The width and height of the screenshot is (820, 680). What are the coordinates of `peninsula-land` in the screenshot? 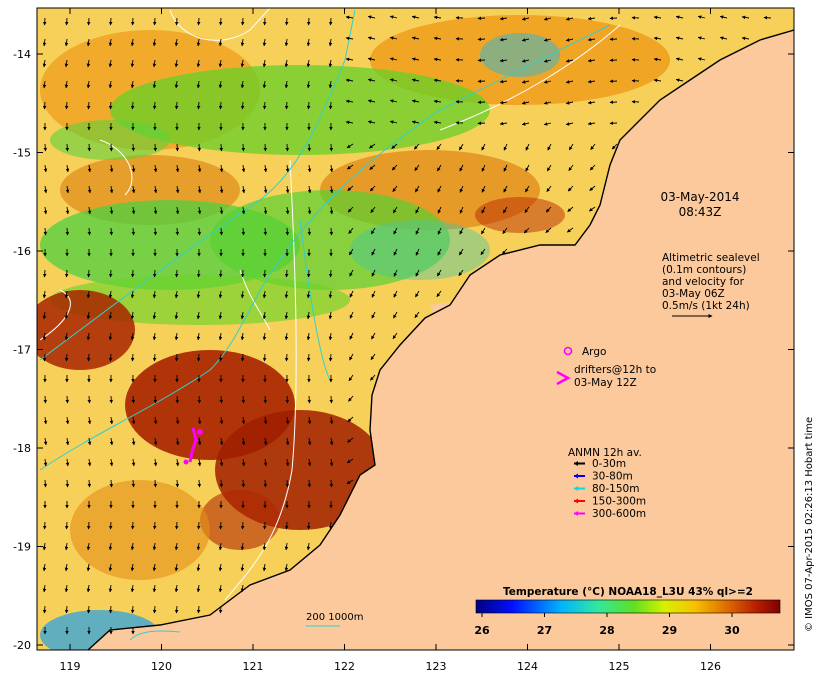 It's located at (475, 350).